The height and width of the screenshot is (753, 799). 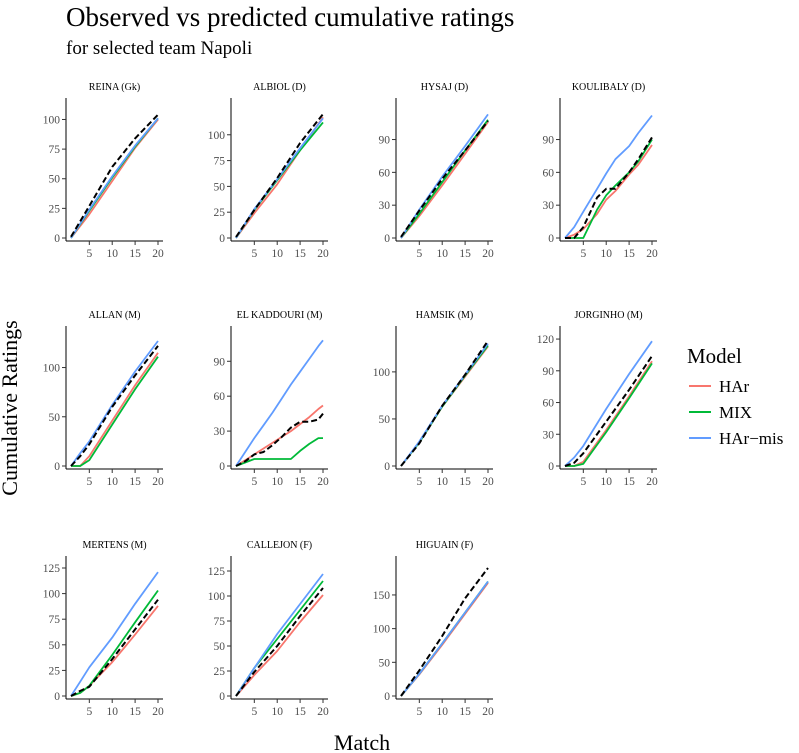 What do you see at coordinates (103, 171) in the screenshot?
I see `panel-reina-gk: REINA (Gk) 0 25 50 75 100 5 10 15 20` at bounding box center [103, 171].